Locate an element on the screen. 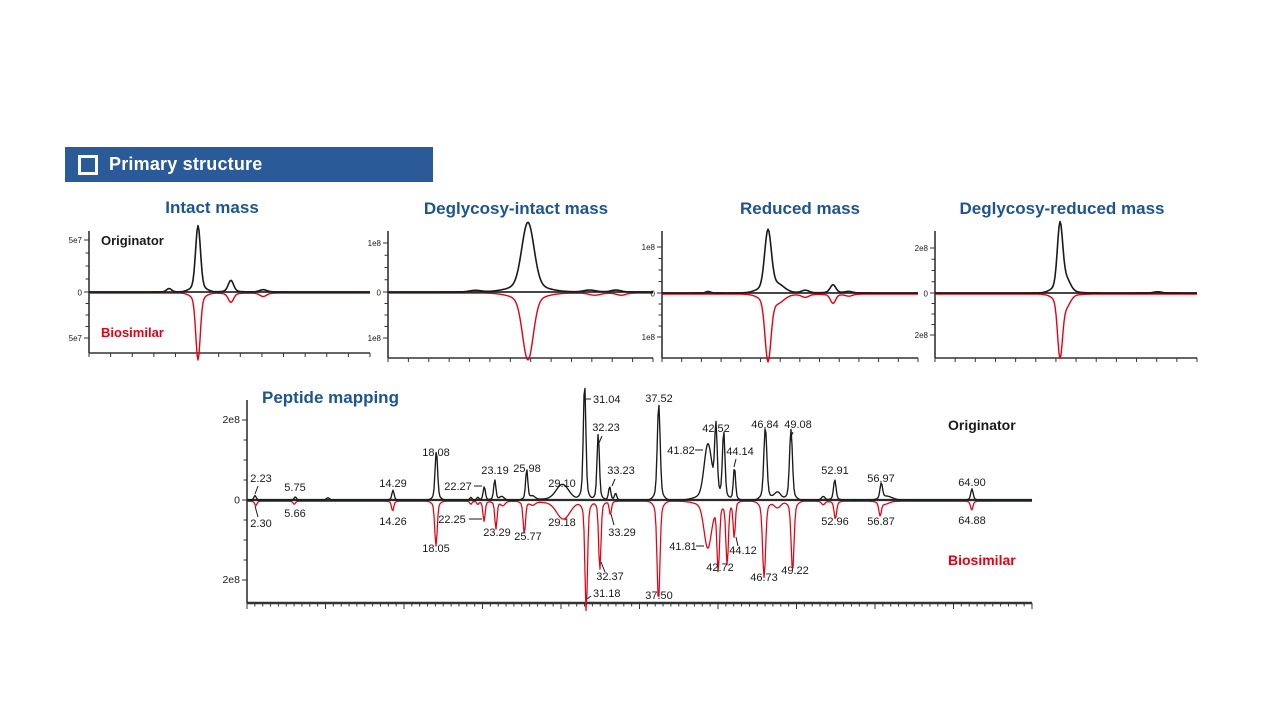 The height and width of the screenshot is (720, 1280). svg-text: 14.29 is located at coordinates (393, 484).